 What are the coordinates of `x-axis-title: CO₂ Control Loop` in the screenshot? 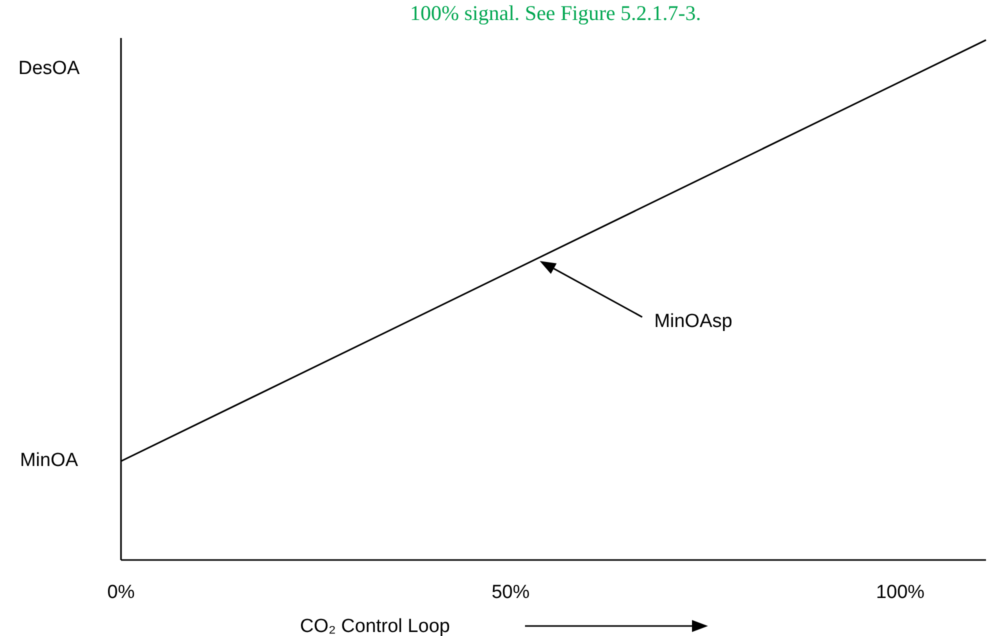 It's located at (375, 626).